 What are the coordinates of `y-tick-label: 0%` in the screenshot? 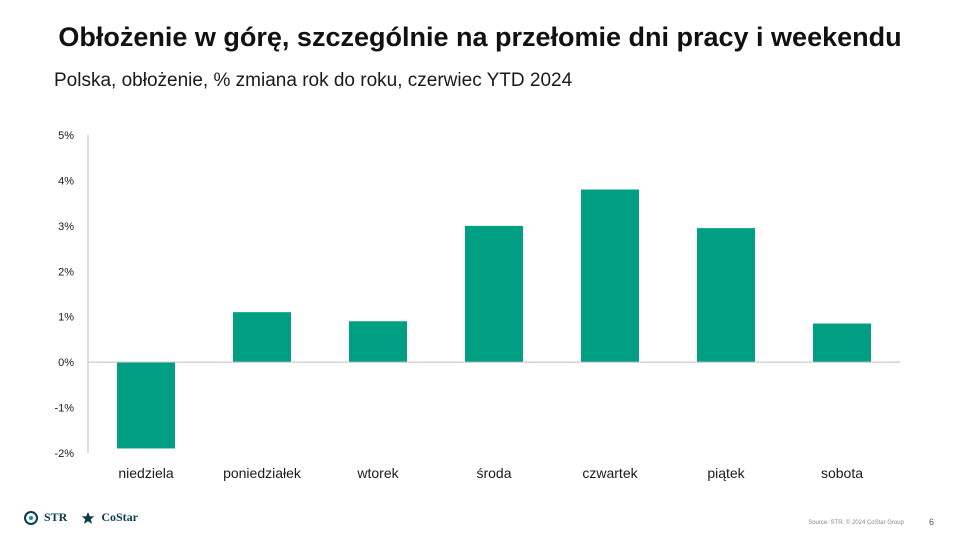 It's located at (66, 363).